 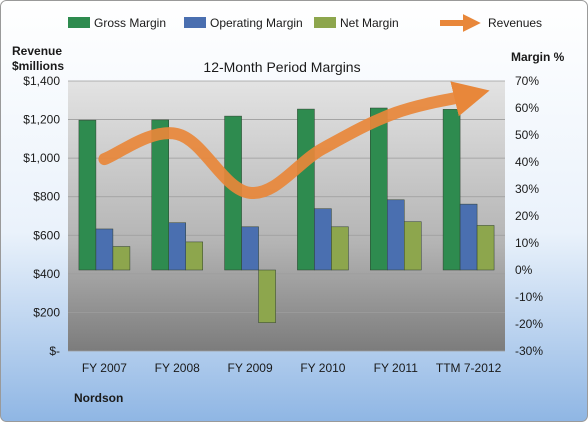 What do you see at coordinates (104, 368) in the screenshot?
I see `x-axis-tick-label: FY 2007` at bounding box center [104, 368].